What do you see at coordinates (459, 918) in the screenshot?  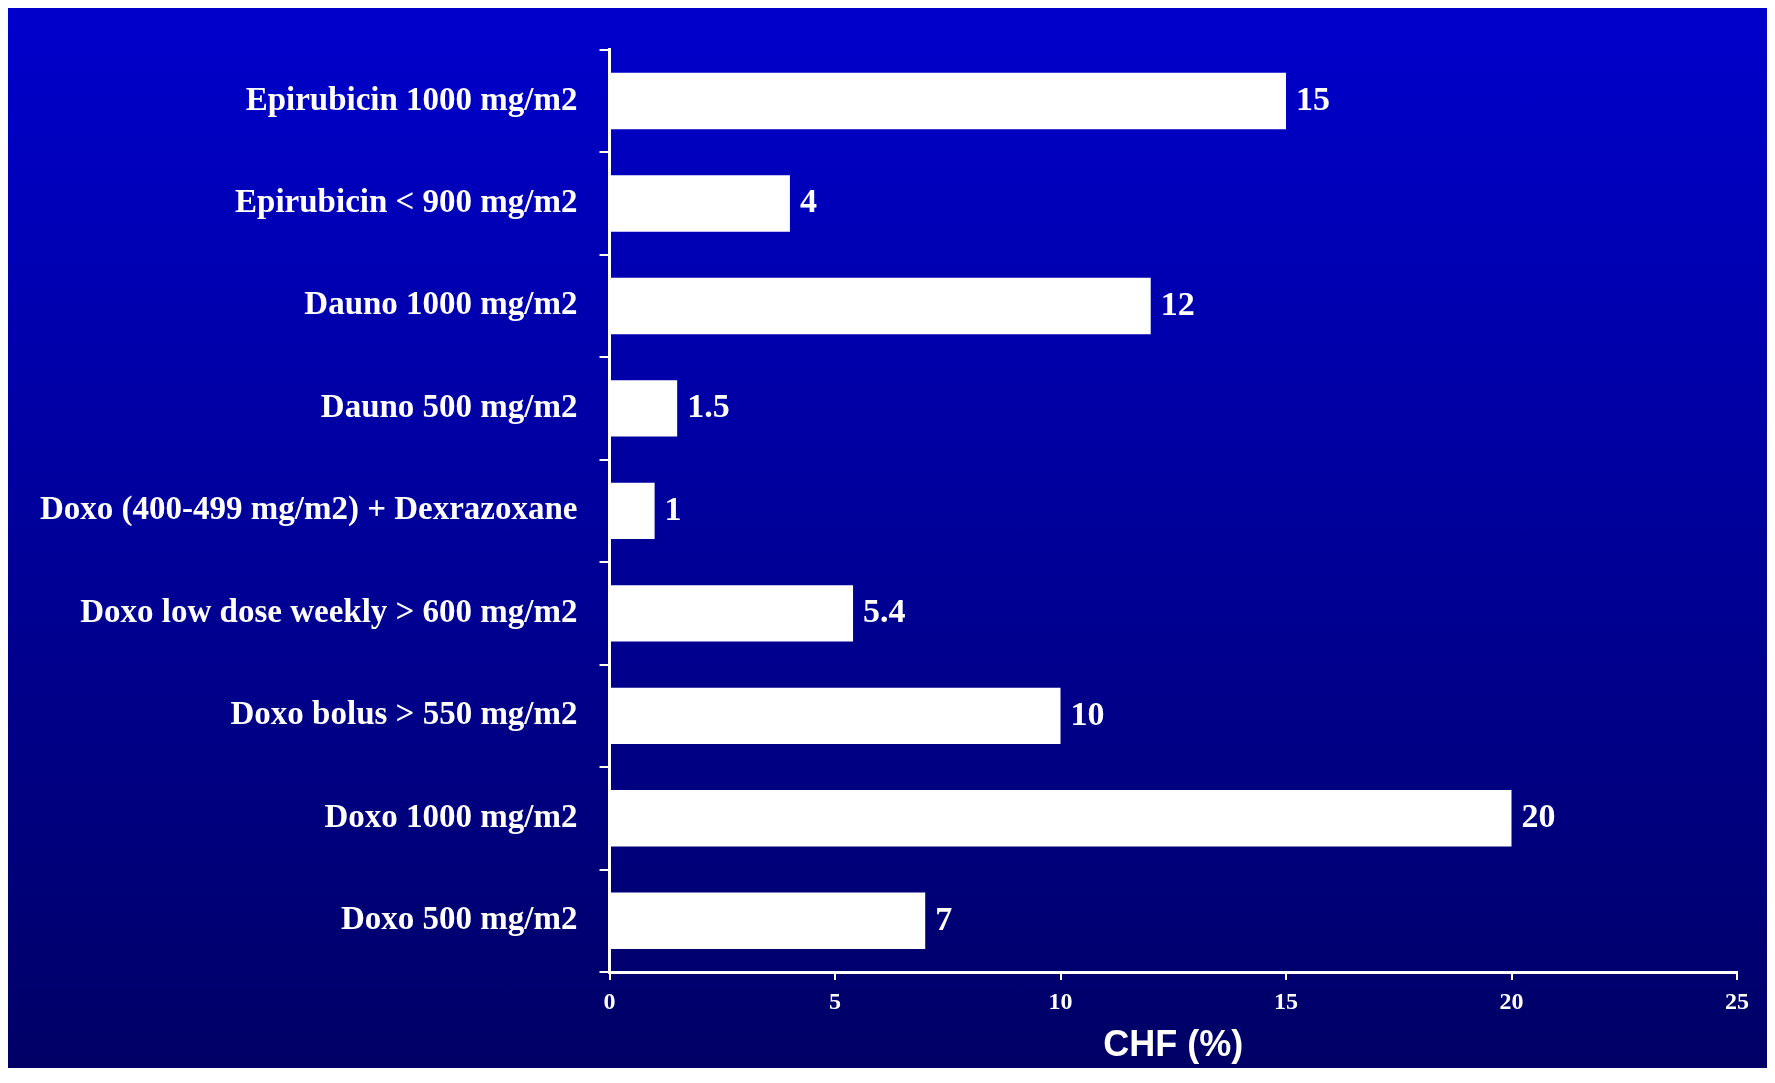 I see `y-tick-label: Doxo 500 mg/m2` at bounding box center [459, 918].